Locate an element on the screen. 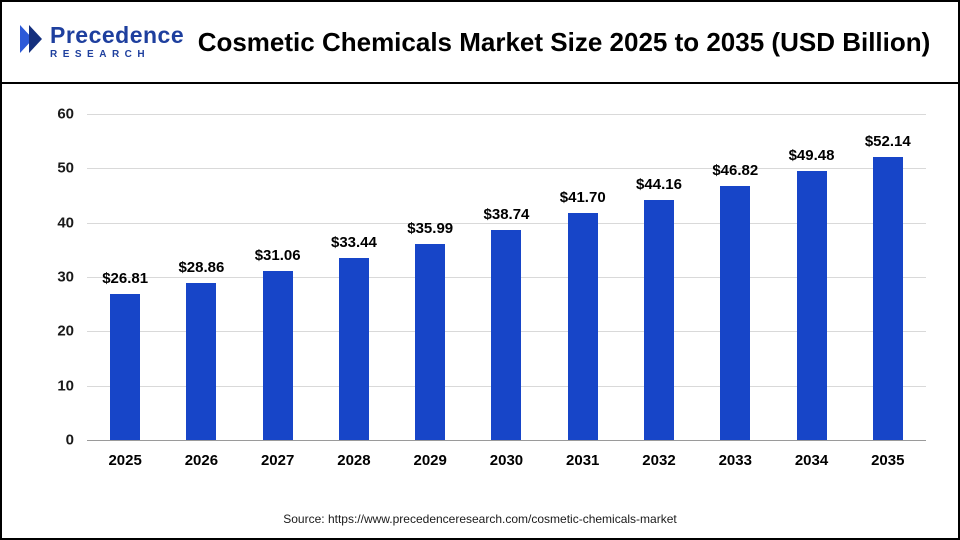 This screenshot has width=960, height=540. y-tick-label: 30 is located at coordinates (65, 277).